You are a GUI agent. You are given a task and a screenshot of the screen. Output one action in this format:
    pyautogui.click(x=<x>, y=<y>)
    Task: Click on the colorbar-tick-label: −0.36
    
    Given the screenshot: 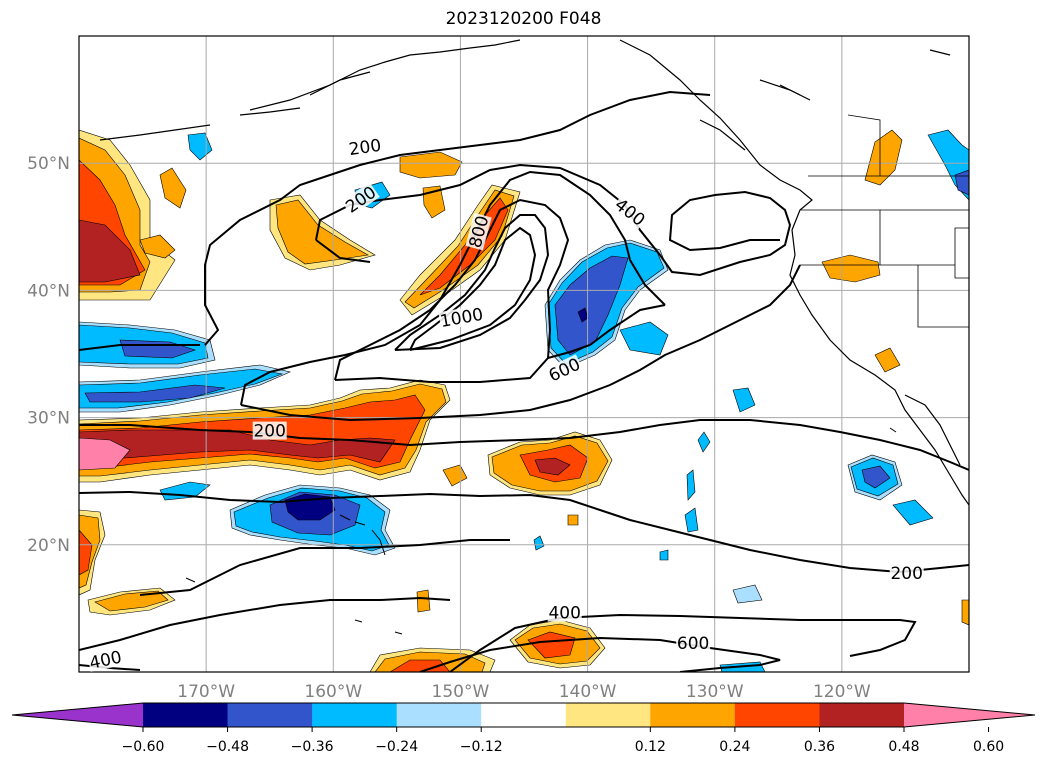 What is the action you would take?
    pyautogui.click(x=312, y=747)
    